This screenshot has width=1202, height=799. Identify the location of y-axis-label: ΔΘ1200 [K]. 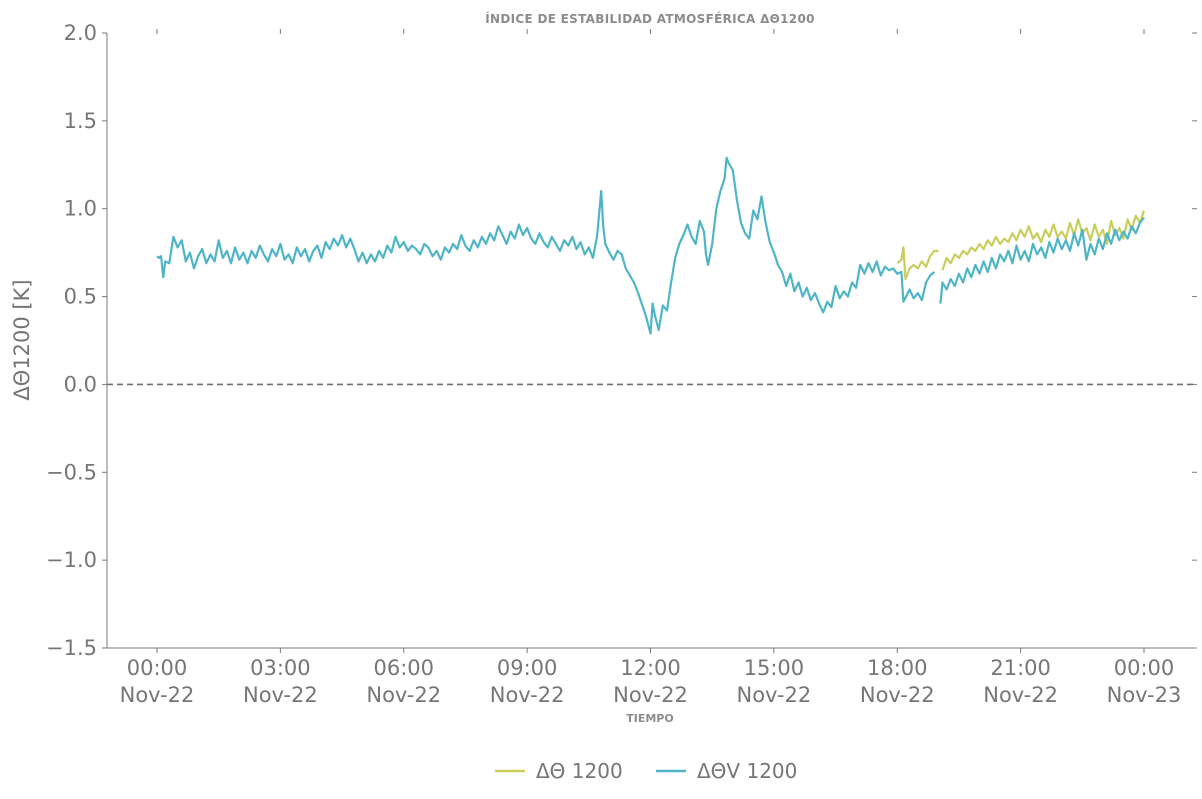
(22, 339).